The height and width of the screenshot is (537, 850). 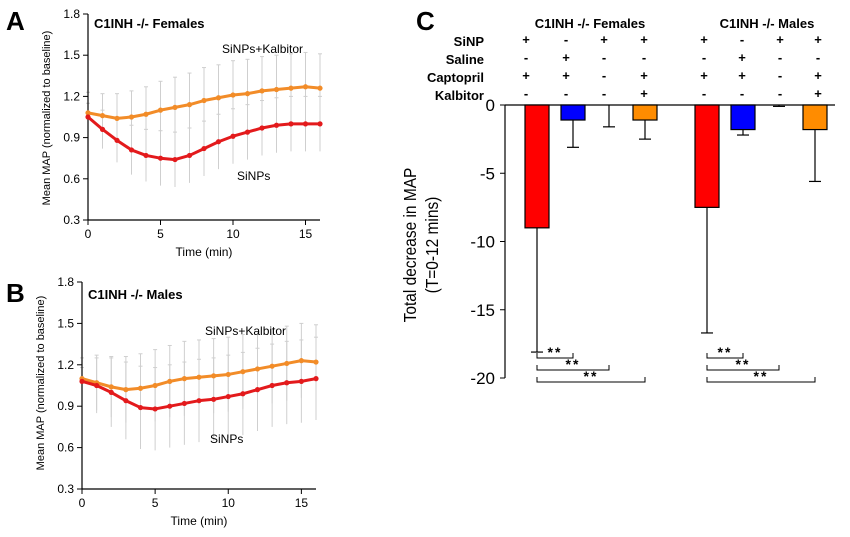 What do you see at coordinates (487, 173) in the screenshot?
I see `y-tick-label-c-1: -5` at bounding box center [487, 173].